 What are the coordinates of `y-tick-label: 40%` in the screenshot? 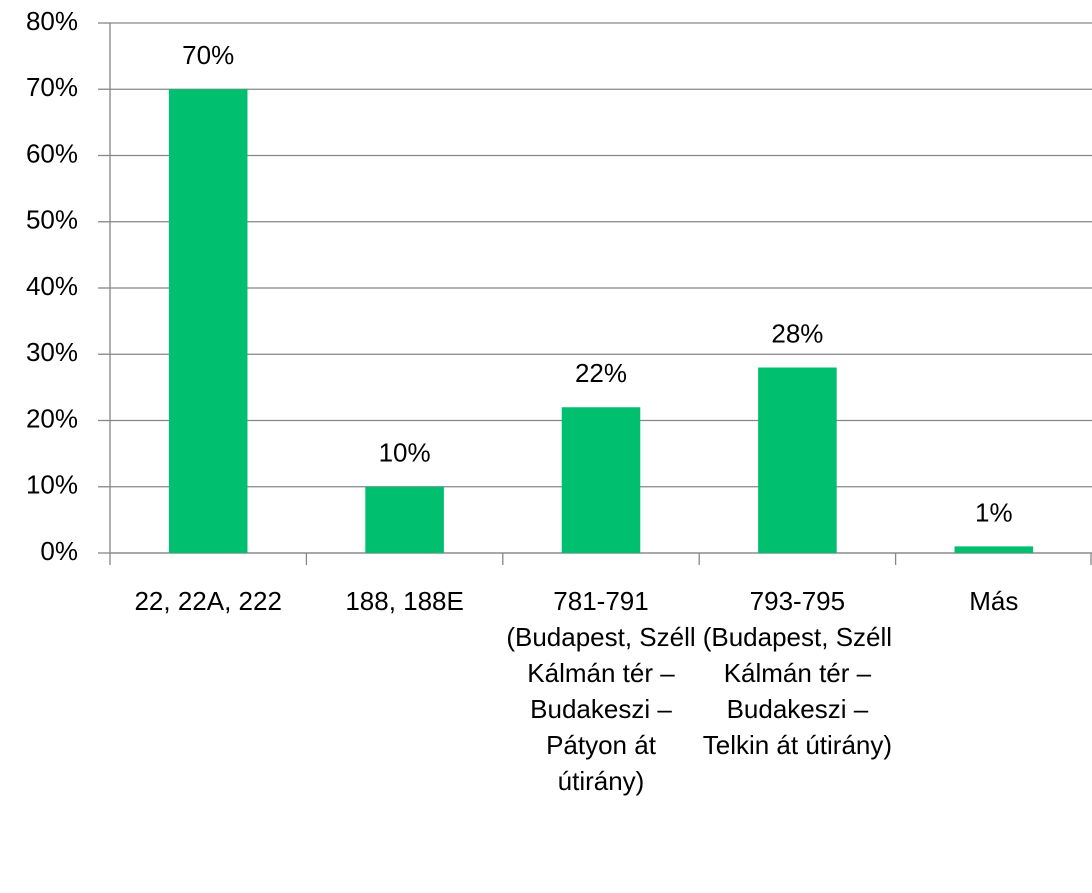 It's located at (52, 286).